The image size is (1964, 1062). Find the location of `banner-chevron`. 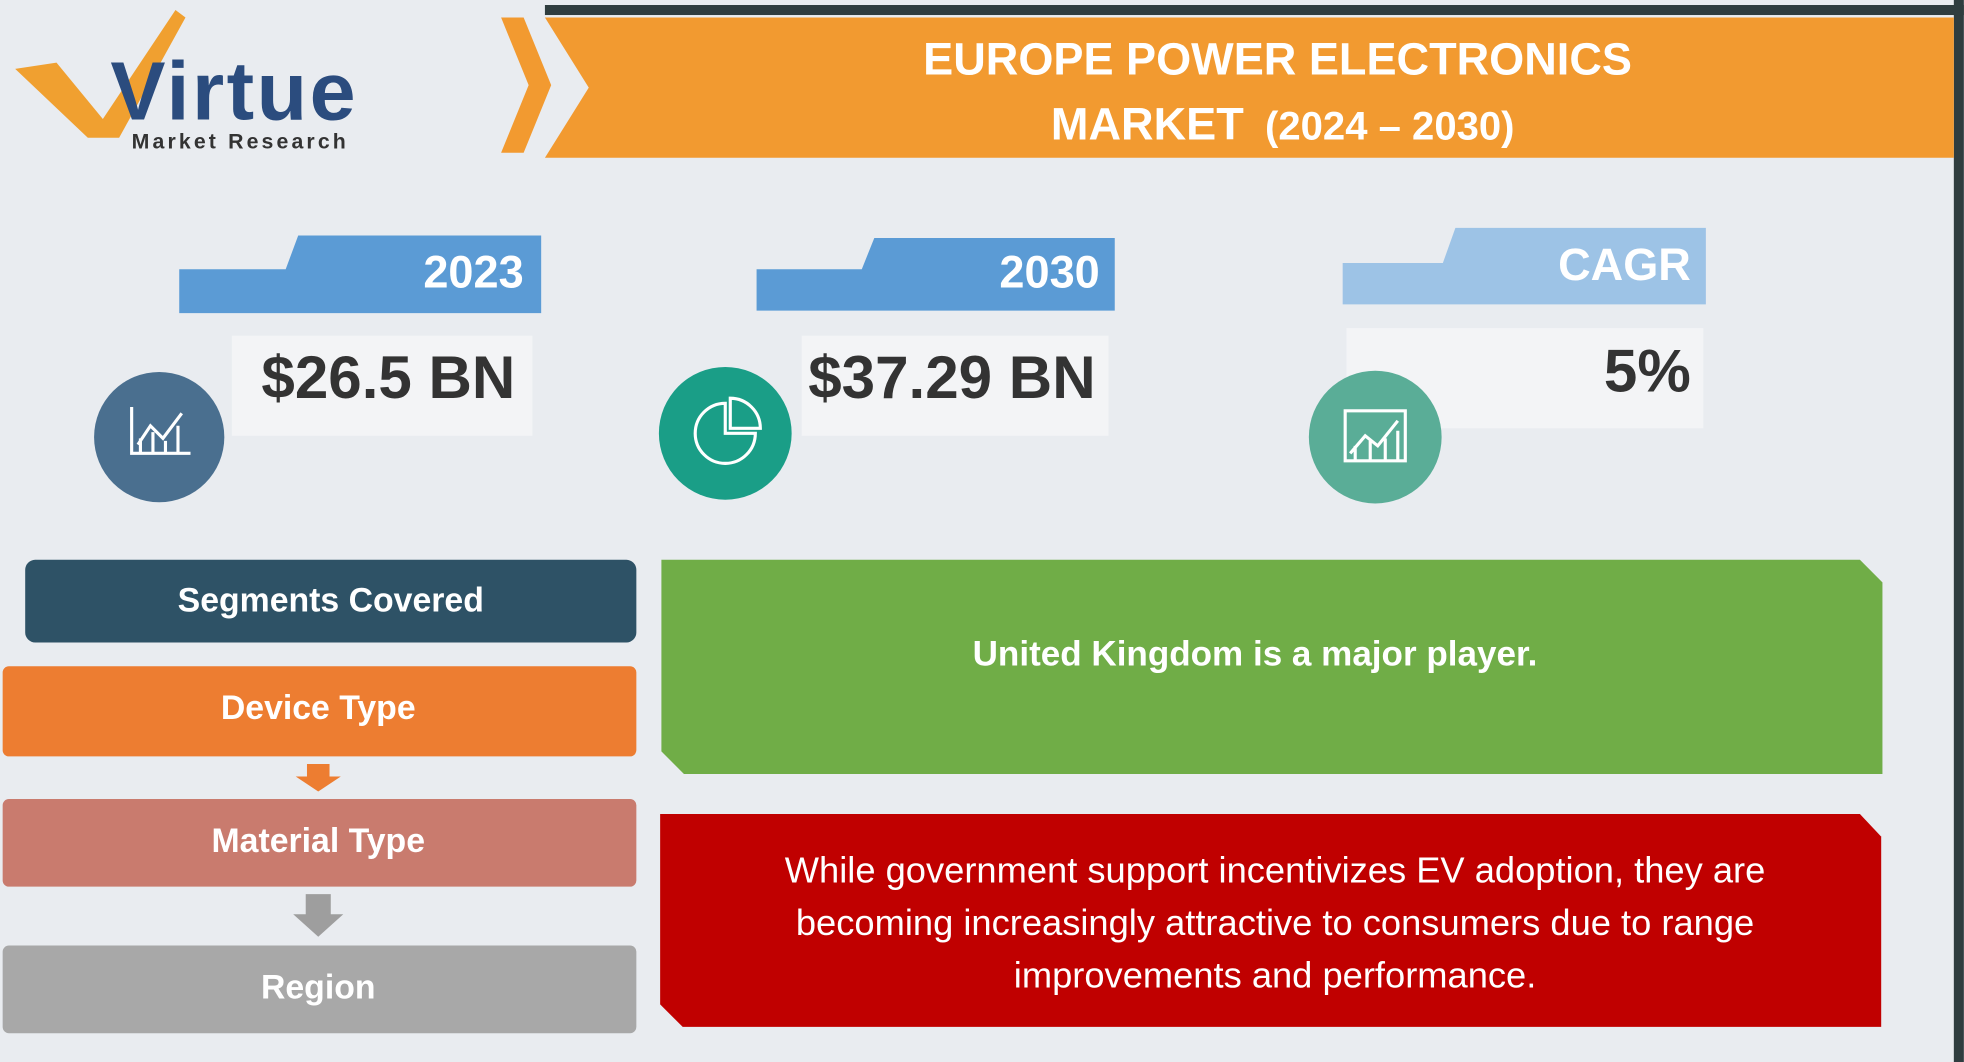

banner-chevron is located at coordinates (526, 85).